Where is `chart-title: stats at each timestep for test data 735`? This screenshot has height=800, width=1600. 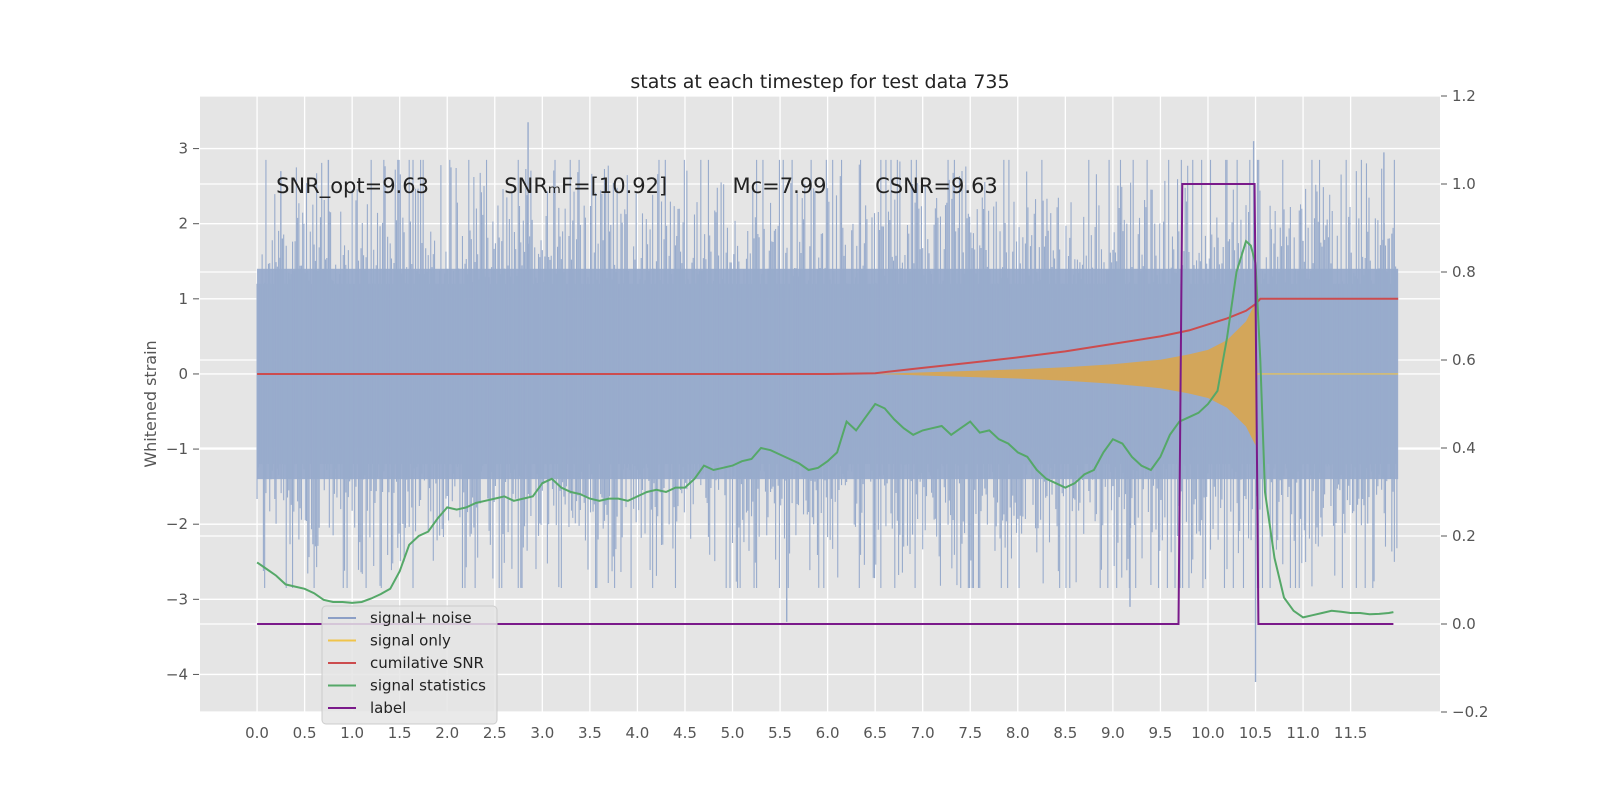
chart-title: stats at each timestep for test data 735 is located at coordinates (819, 82).